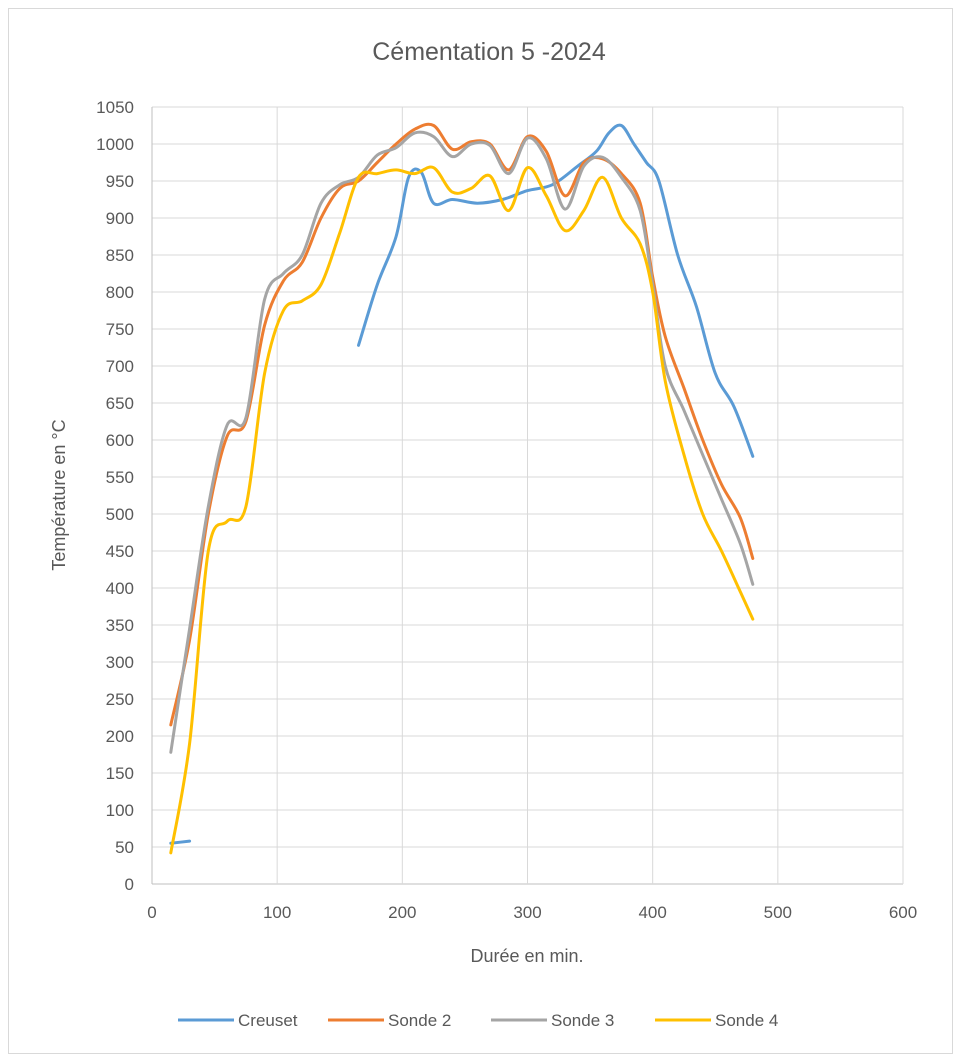 The height and width of the screenshot is (1059, 957). Describe the element at coordinates (527, 912) in the screenshot. I see `x-tick-label: 300` at that location.